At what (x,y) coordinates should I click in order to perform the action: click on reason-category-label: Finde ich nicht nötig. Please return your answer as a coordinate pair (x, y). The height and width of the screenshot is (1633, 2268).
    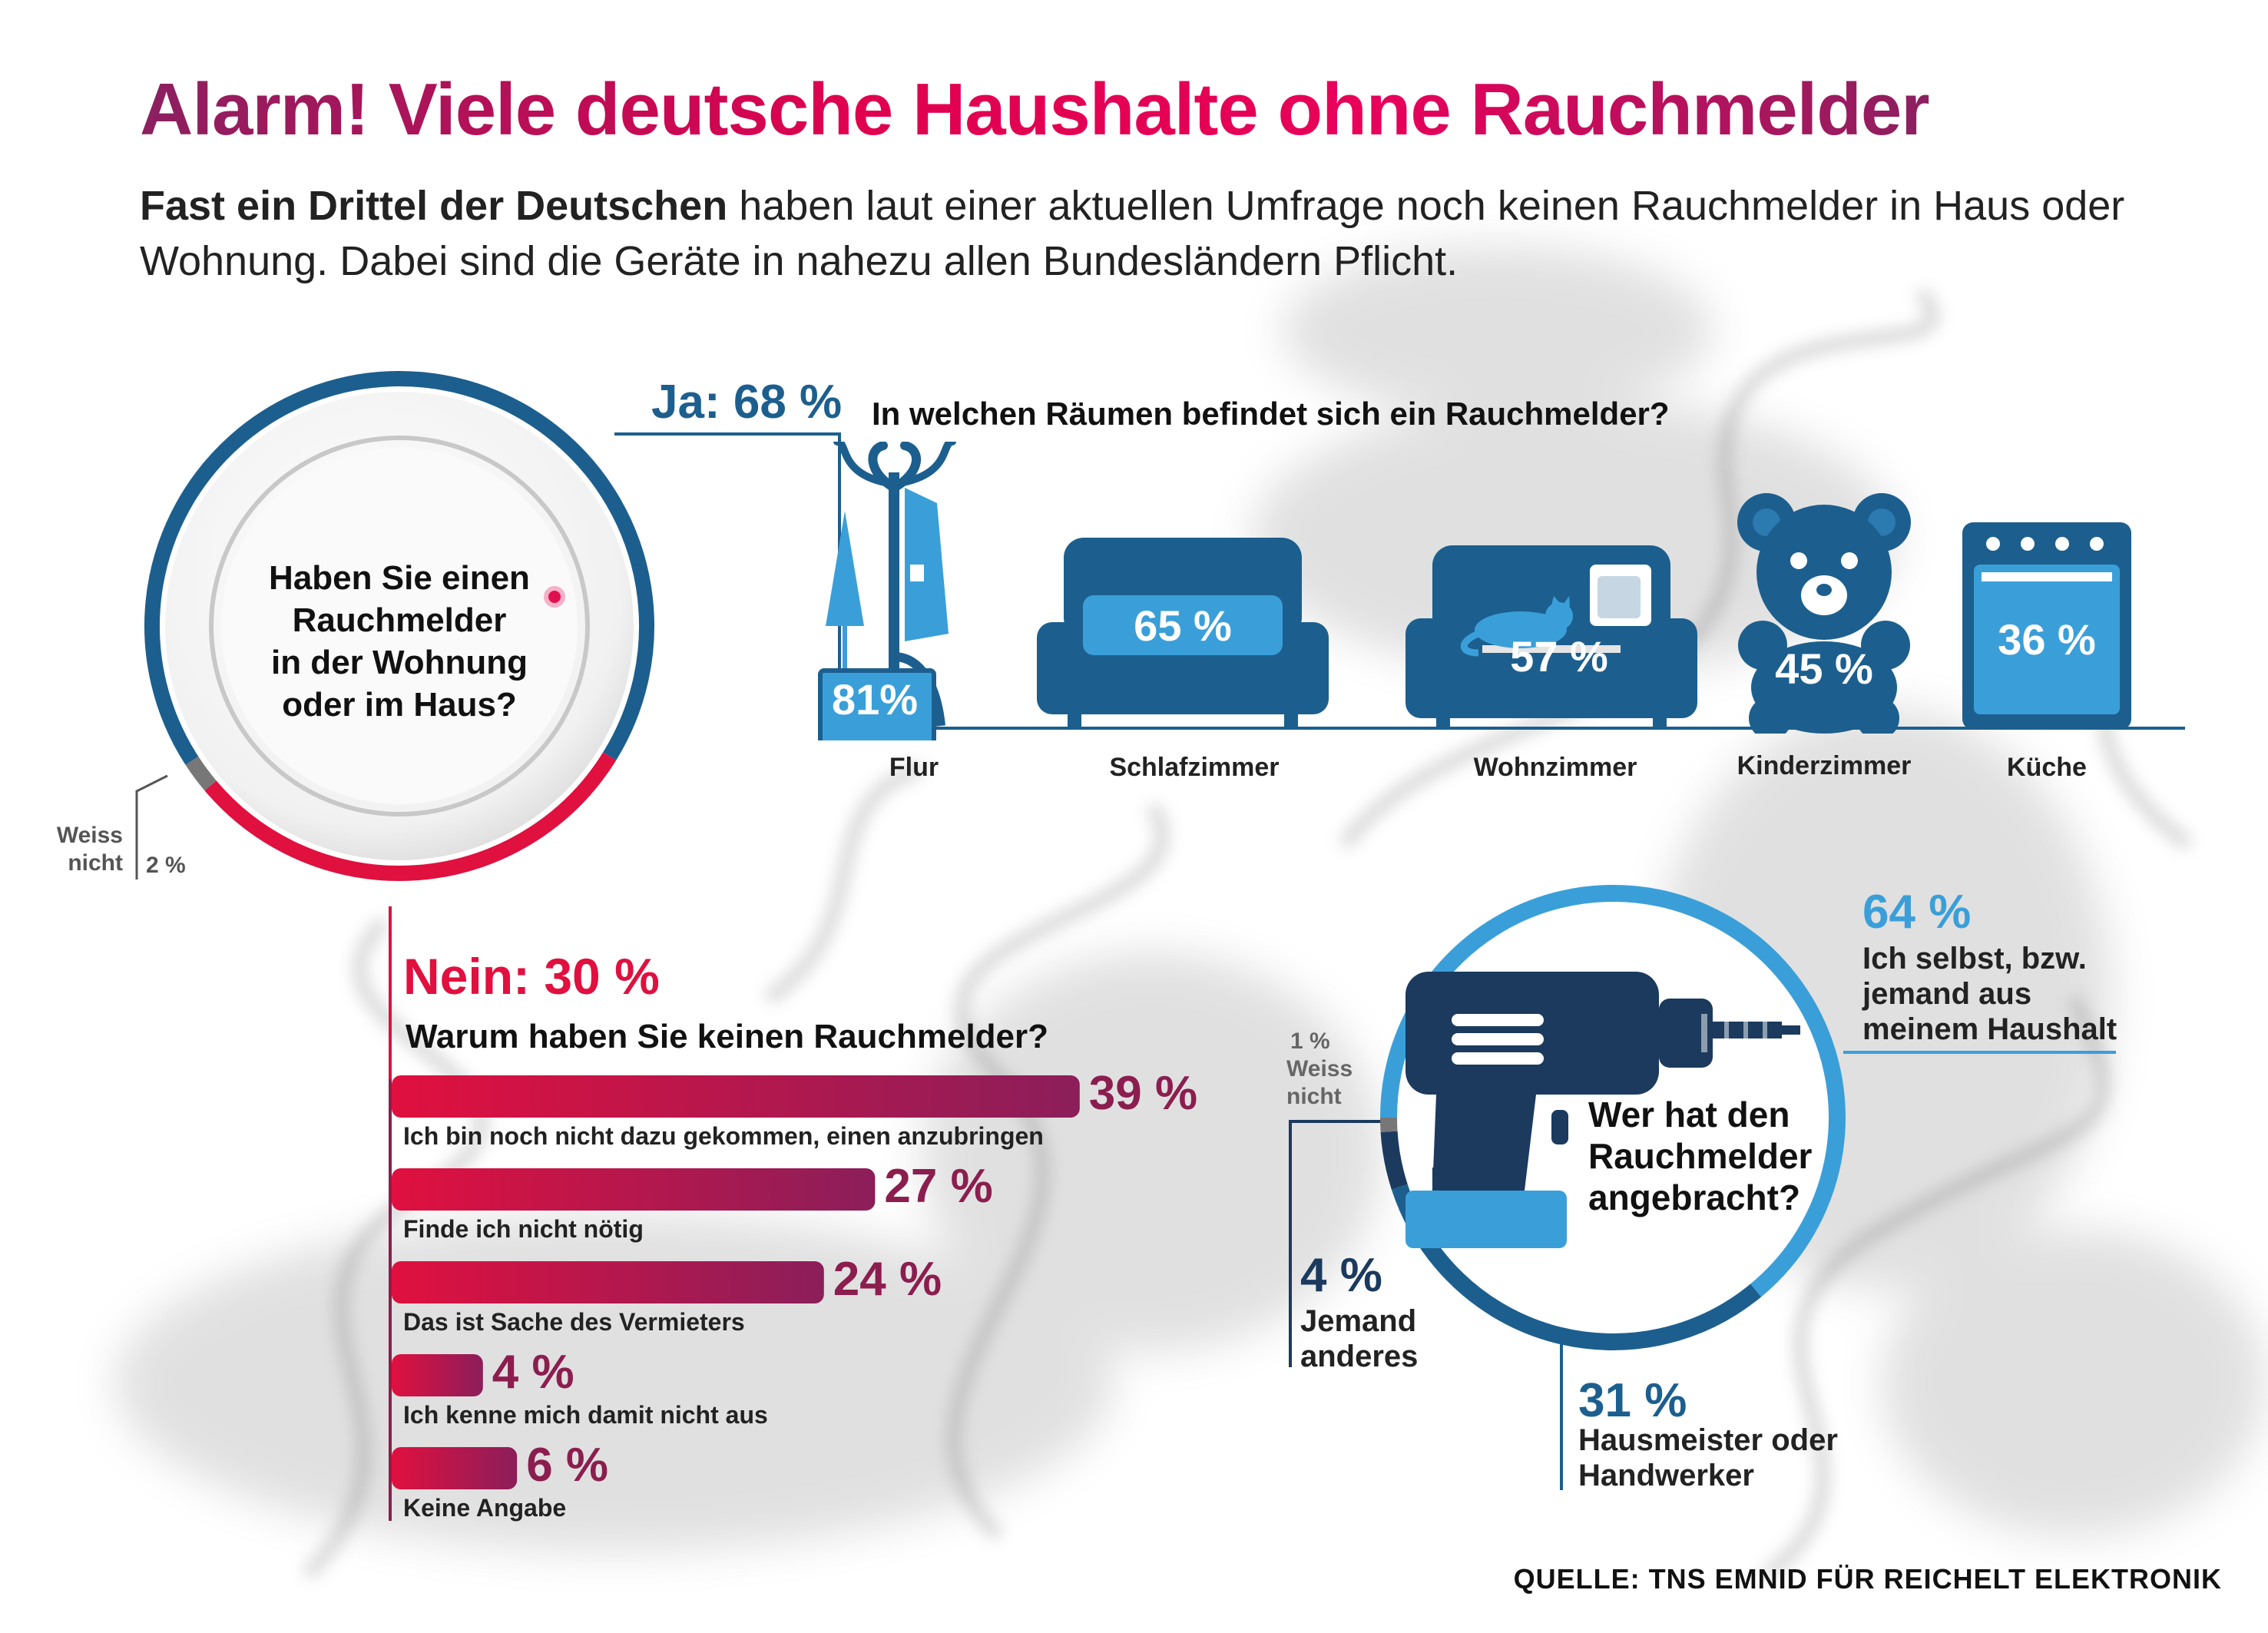
    Looking at the image, I should click on (523, 1229).